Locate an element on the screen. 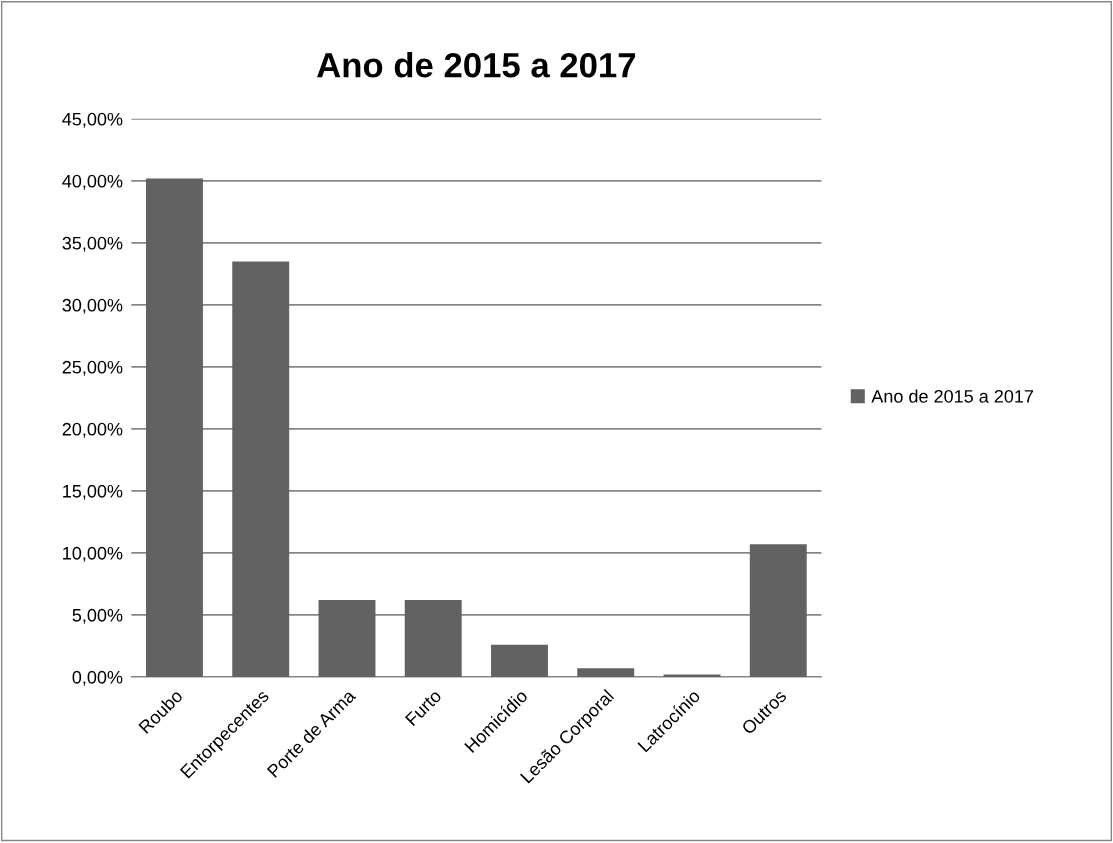 Image resolution: width=1113 pixels, height=843 pixels. legend-label: Ano de 2015 a 2017 is located at coordinates (952, 396).